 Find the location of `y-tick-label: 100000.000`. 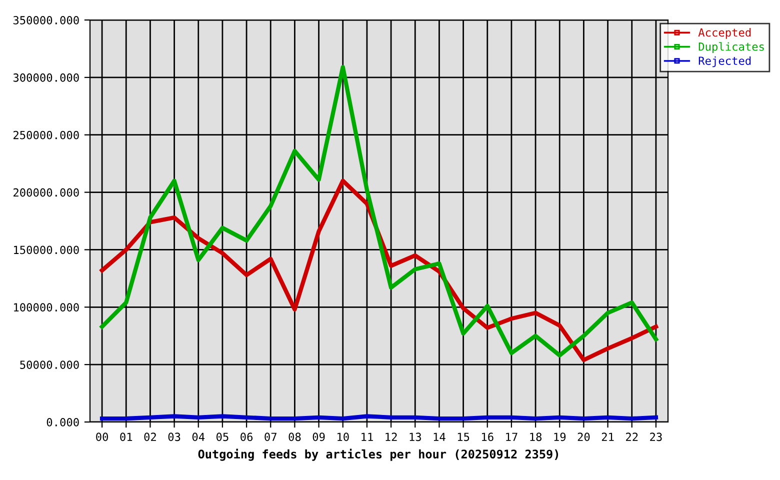

y-tick-label: 100000.000 is located at coordinates (46, 307).